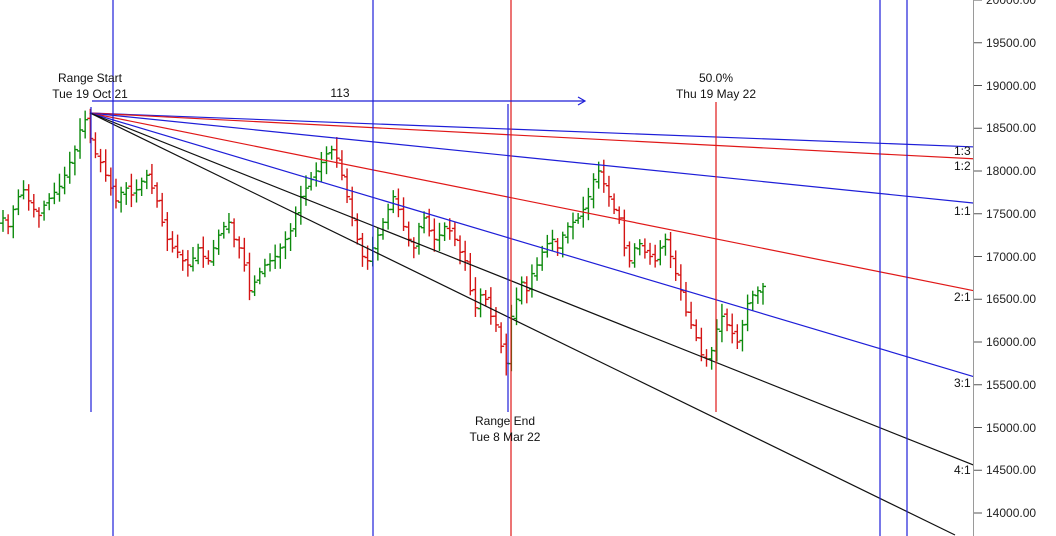 This screenshot has width=1056, height=536. What do you see at coordinates (582, 101) in the screenshot?
I see `ruler-arrowhead` at bounding box center [582, 101].